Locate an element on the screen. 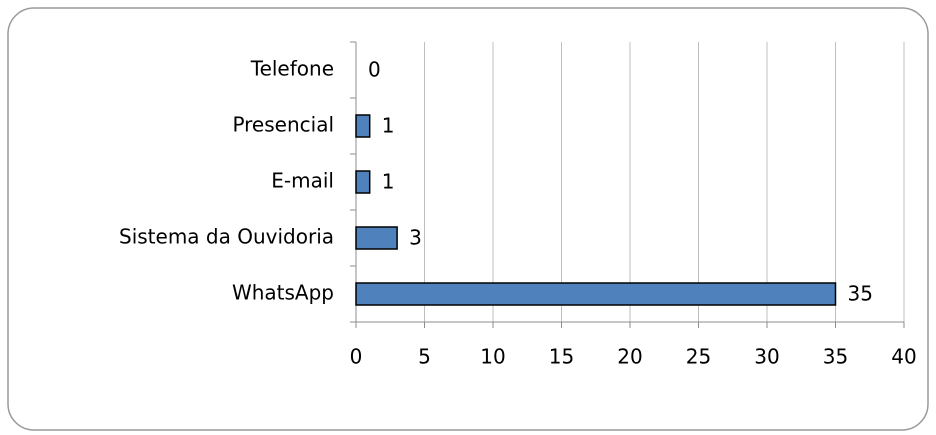  x-tick-label: 20 is located at coordinates (629, 357).